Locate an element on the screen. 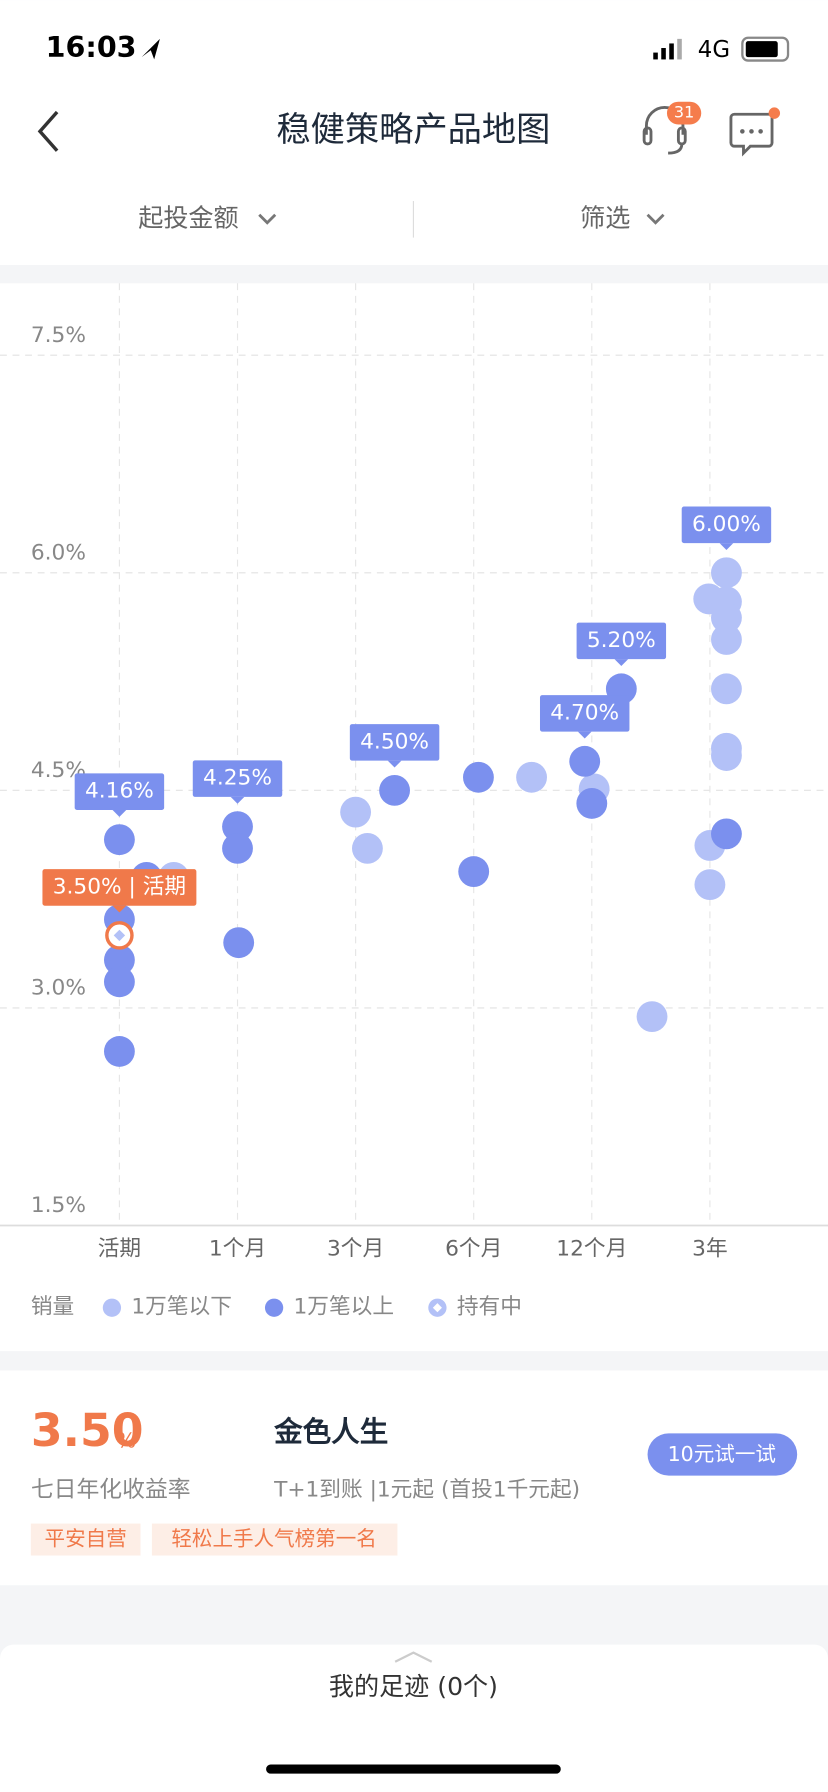 This screenshot has height=1792, width=828. x-tick-label: 1个月 is located at coordinates (237, 1248).